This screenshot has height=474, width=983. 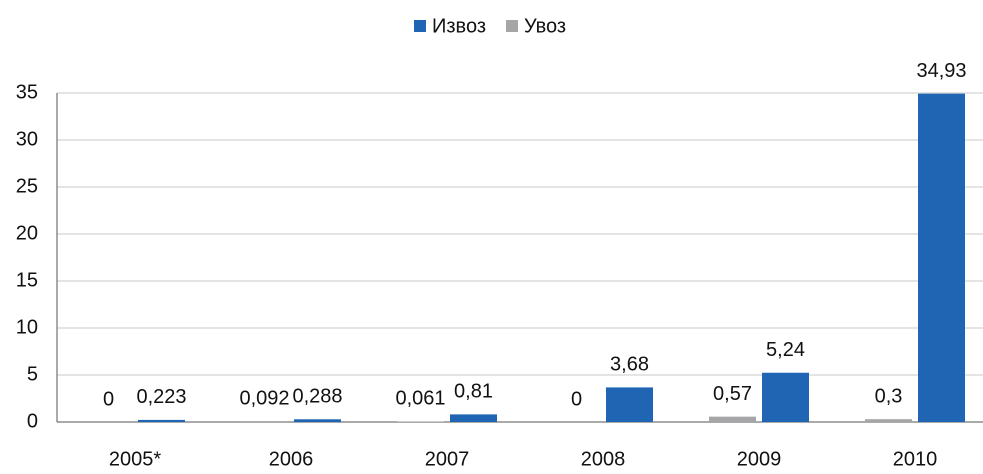 What do you see at coordinates (889, 396) in the screenshot?
I see `value-label: 0,3` at bounding box center [889, 396].